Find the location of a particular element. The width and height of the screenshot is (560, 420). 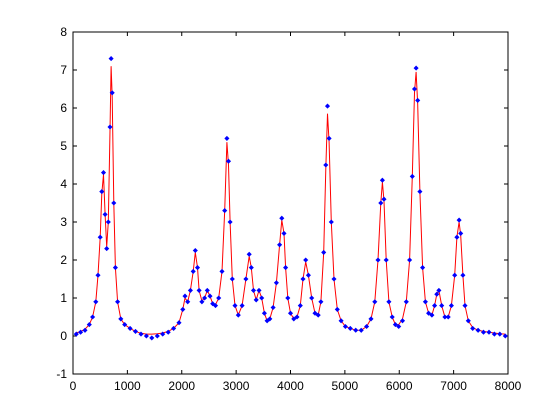

x-tick-label: 0 is located at coordinates (73, 386).